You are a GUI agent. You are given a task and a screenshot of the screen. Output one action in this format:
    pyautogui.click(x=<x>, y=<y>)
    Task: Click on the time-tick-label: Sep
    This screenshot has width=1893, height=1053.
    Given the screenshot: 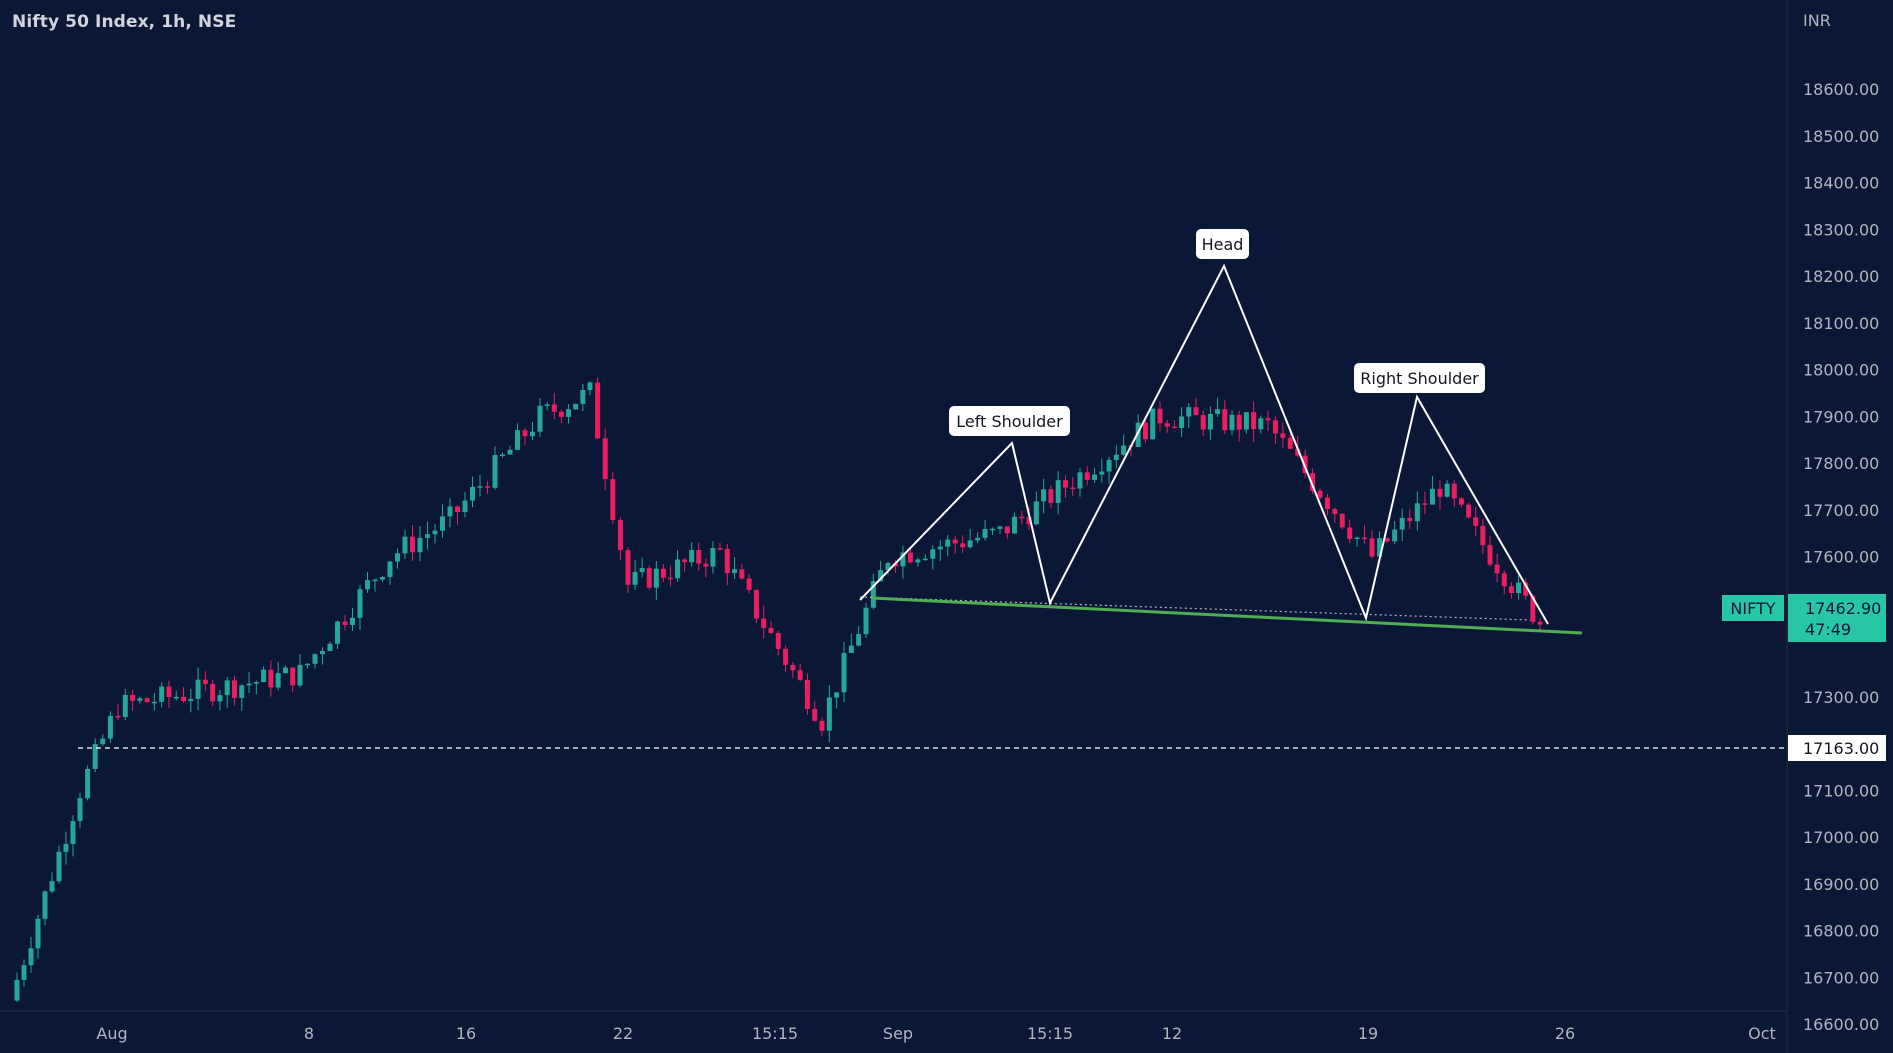 What is the action you would take?
    pyautogui.click(x=898, y=1033)
    